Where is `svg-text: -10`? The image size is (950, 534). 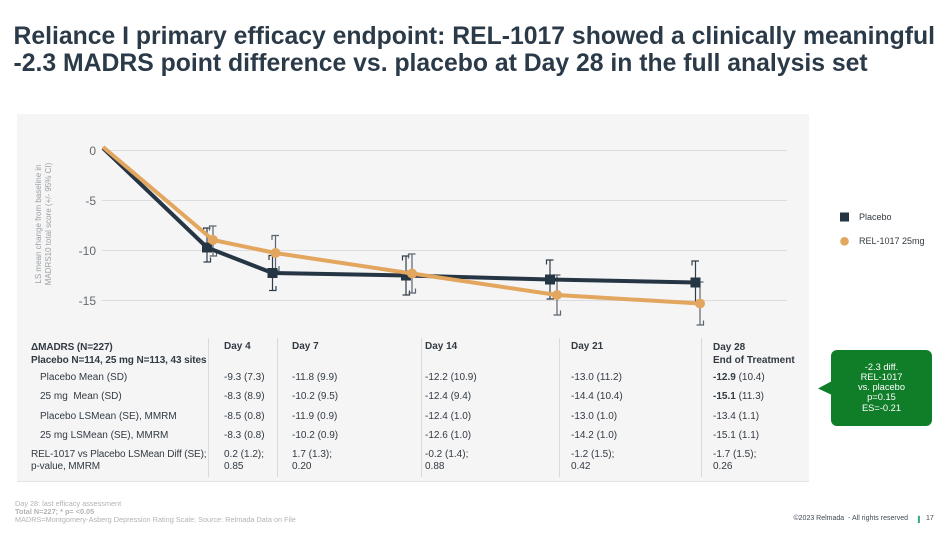 svg-text: -10 is located at coordinates (88, 251).